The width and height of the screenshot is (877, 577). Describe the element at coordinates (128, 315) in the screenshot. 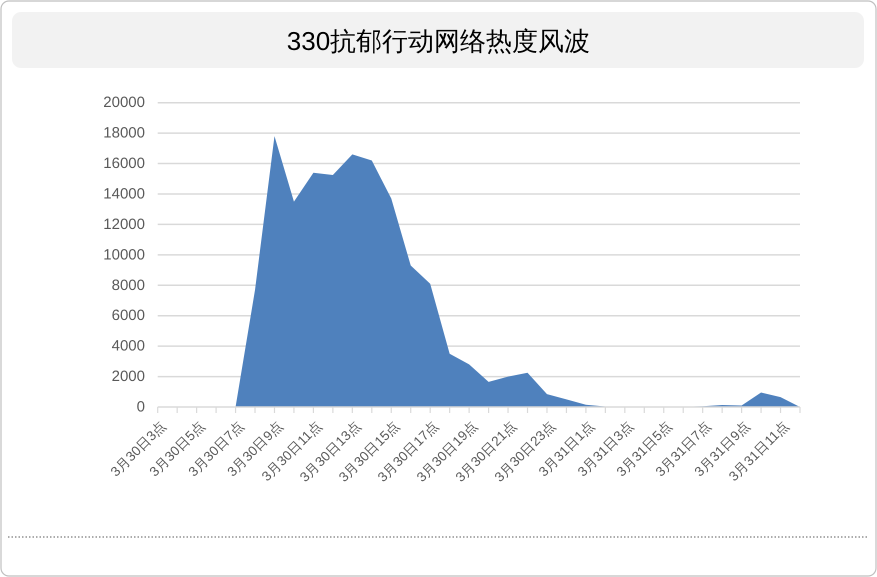

I see `y-tick-label: 6000` at that location.